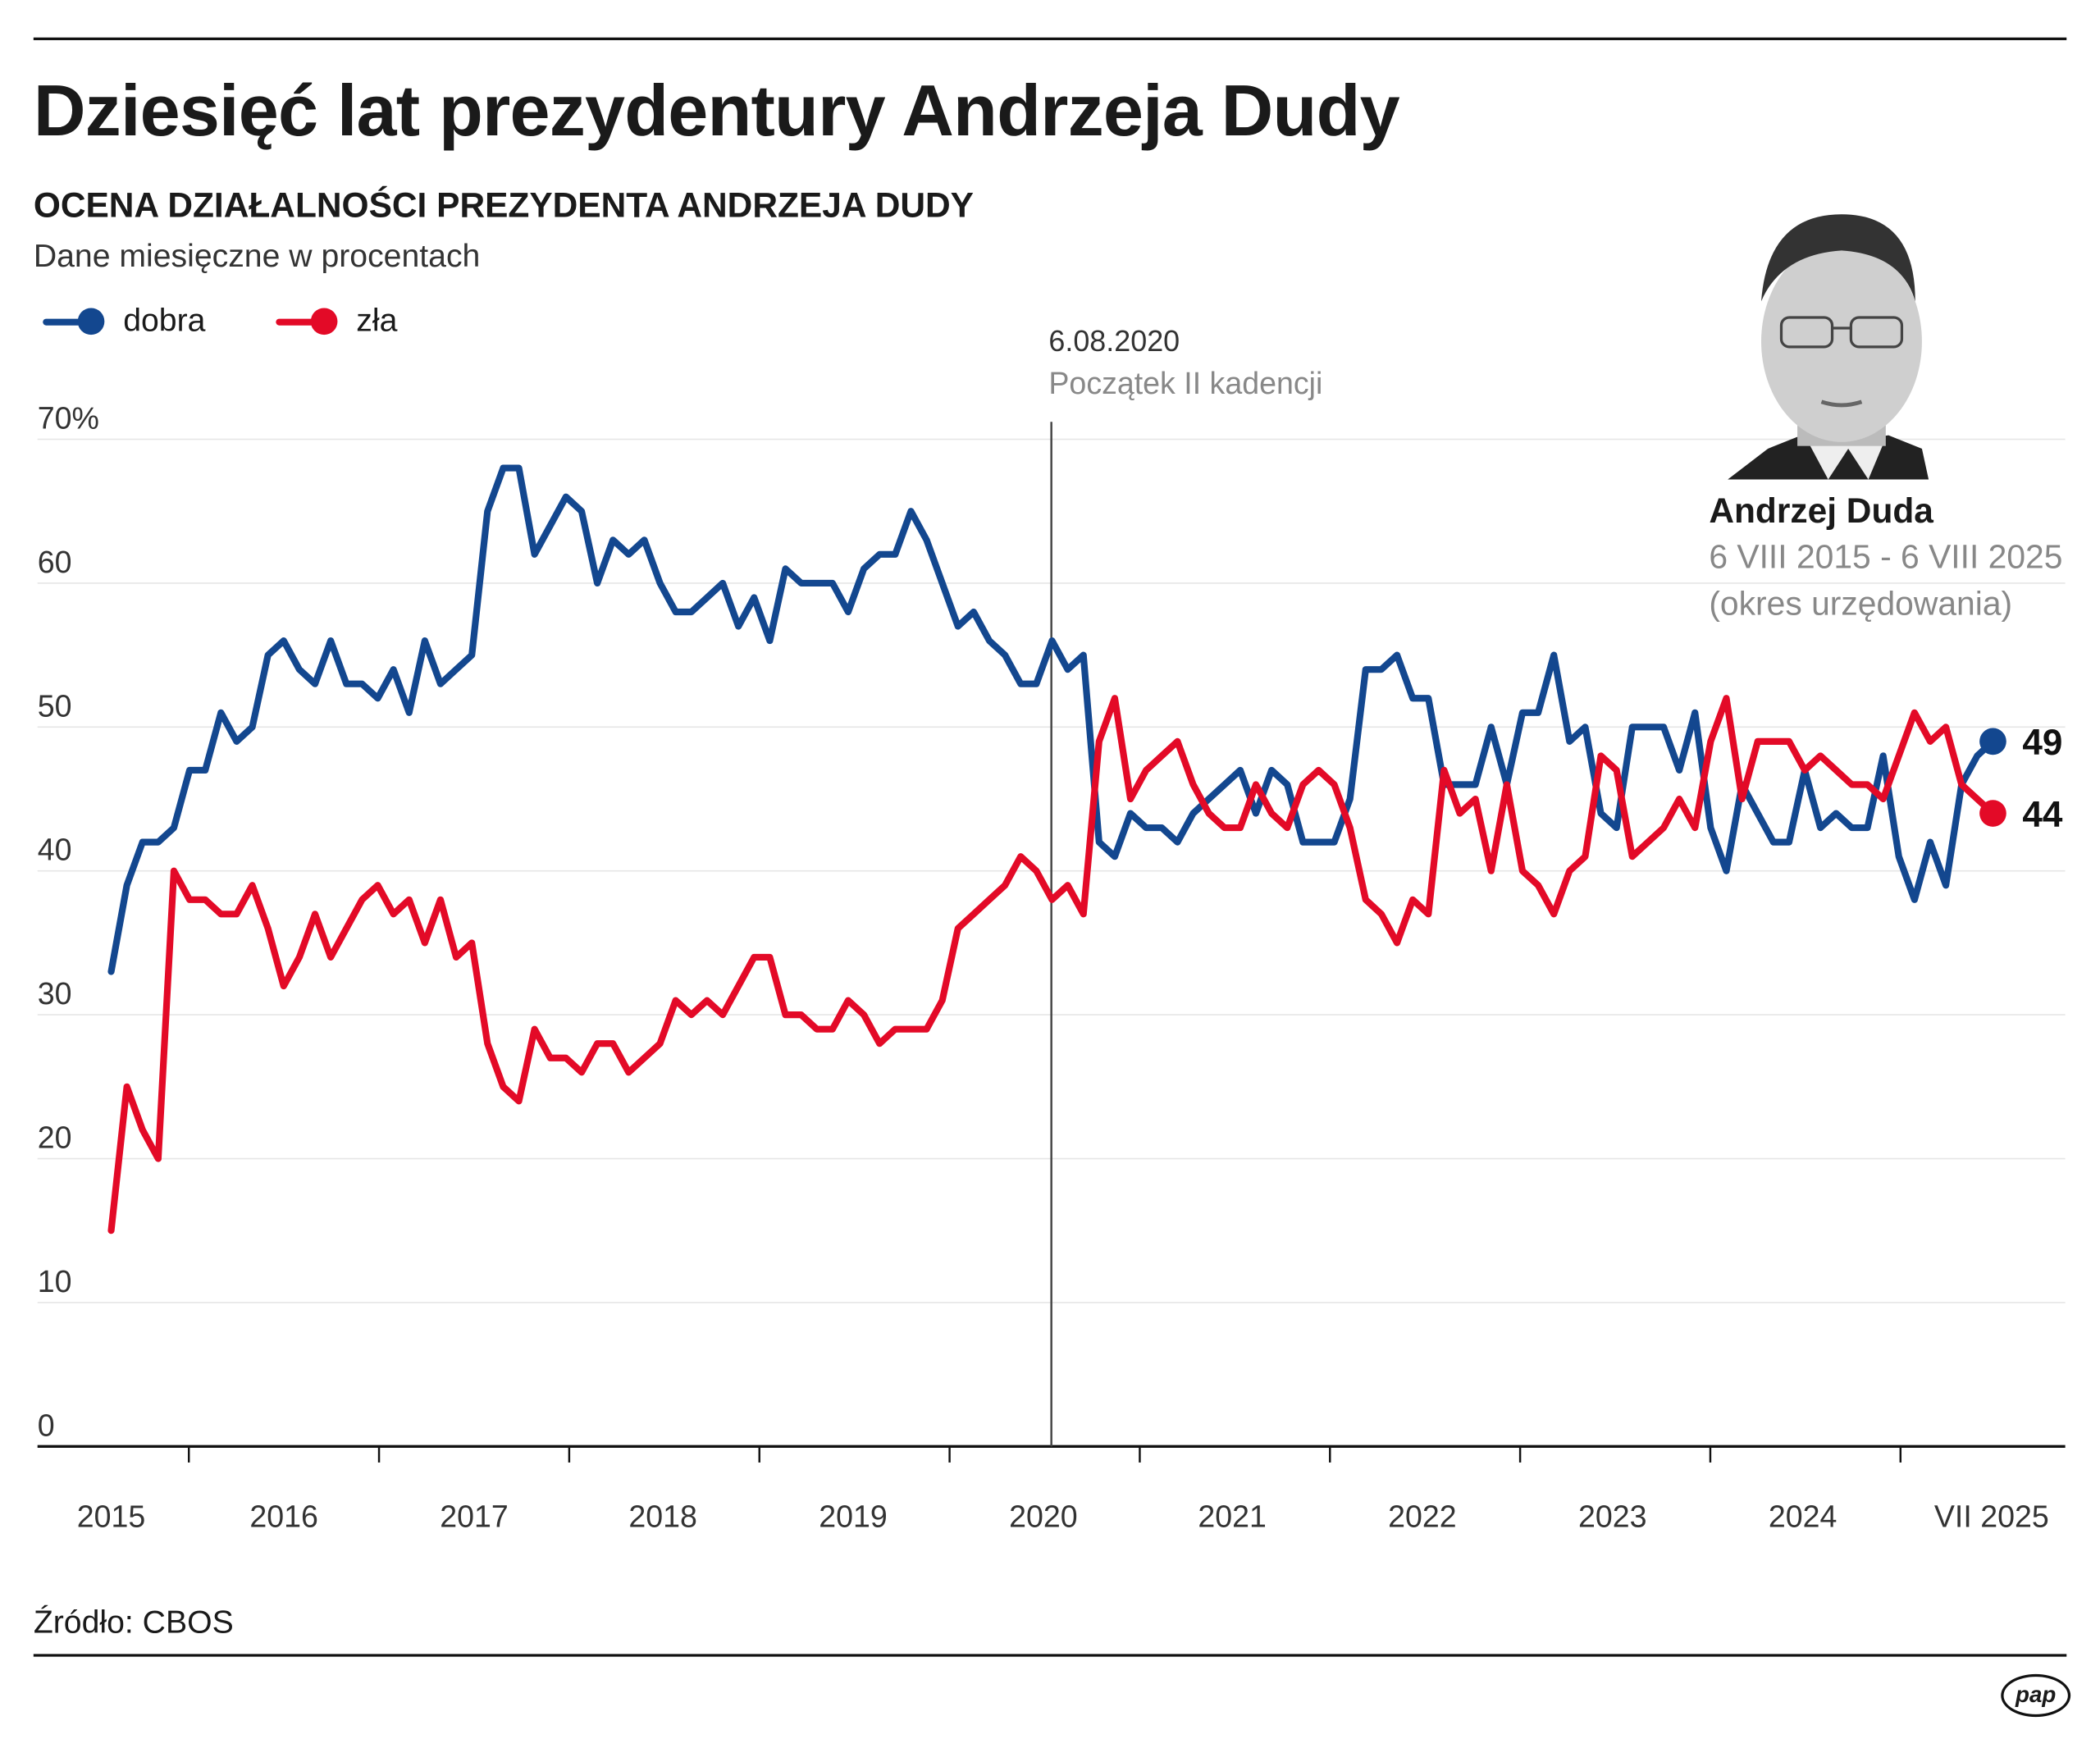 The image size is (2100, 1739). I want to click on y-tick-label: 40, so click(55, 850).